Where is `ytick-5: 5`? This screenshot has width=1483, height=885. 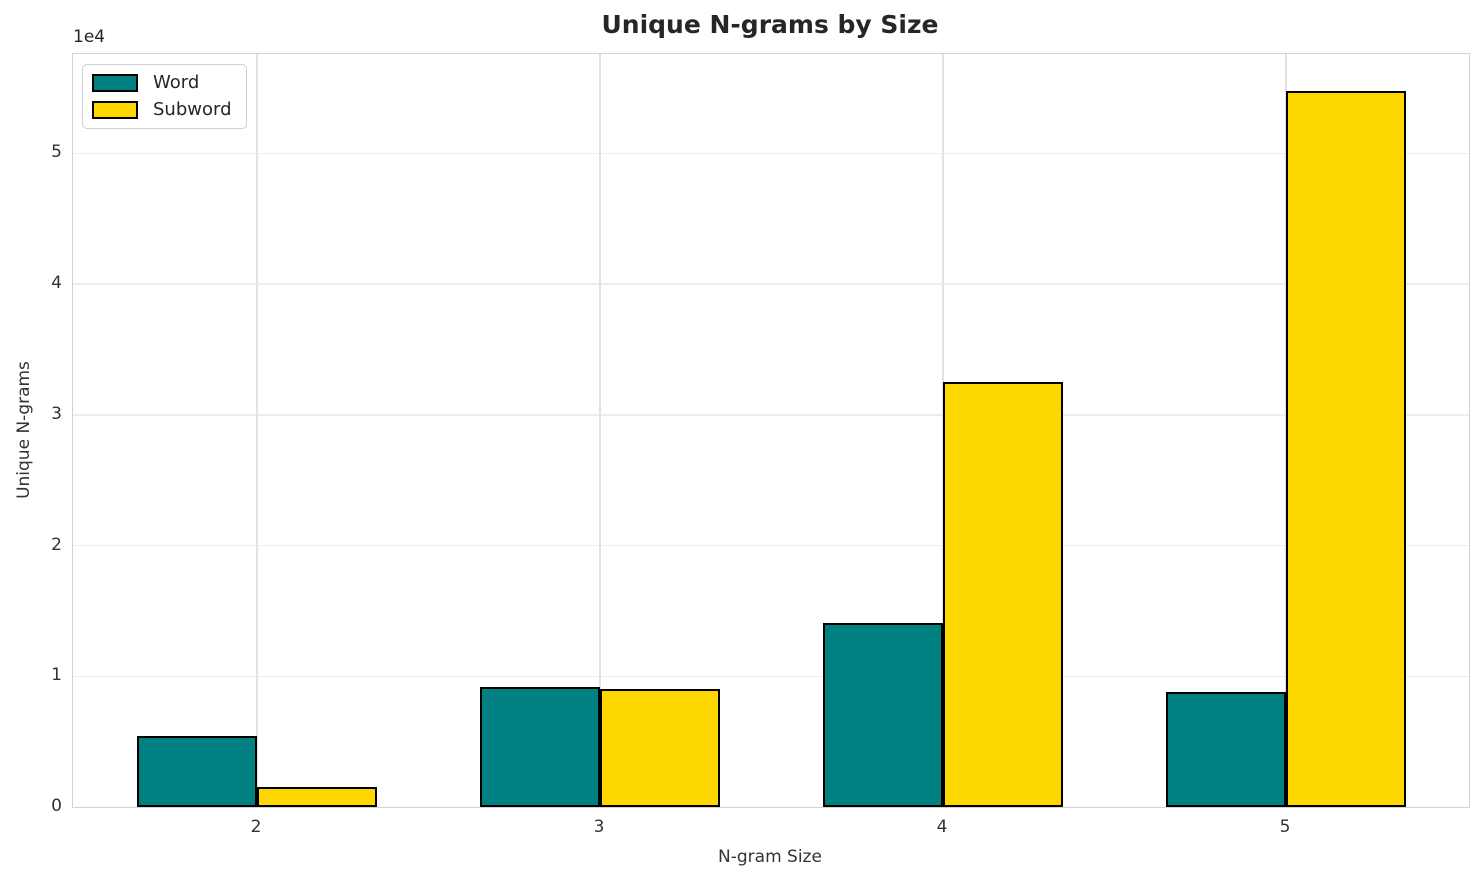
ytick-5: 5 is located at coordinates (56, 152).